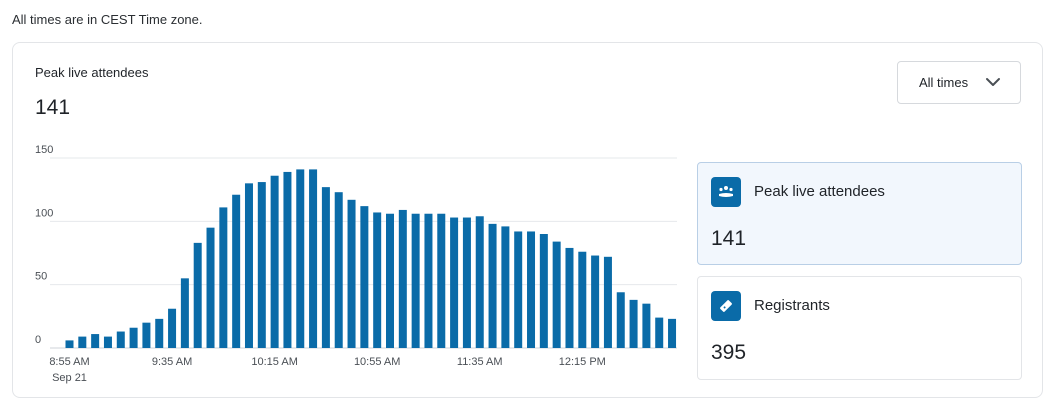  What do you see at coordinates (480, 362) in the screenshot?
I see `x-tick-label: 11:35 AM` at bounding box center [480, 362].